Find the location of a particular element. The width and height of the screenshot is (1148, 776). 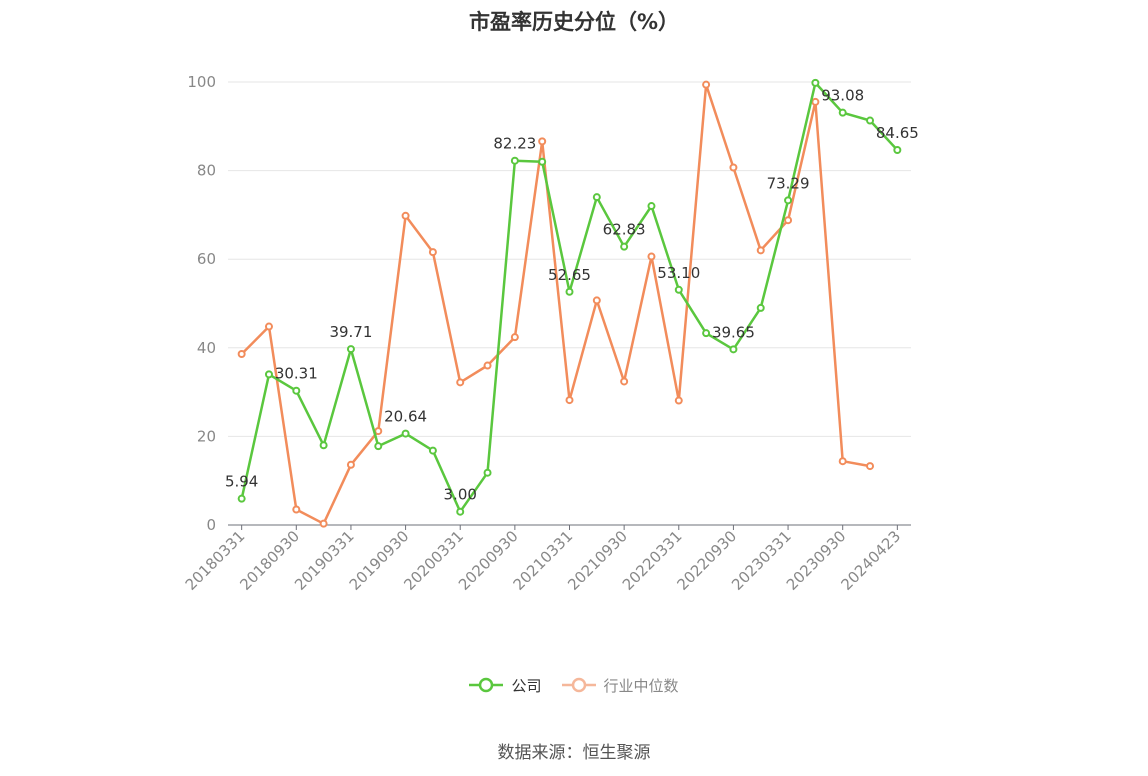

y-tick-label: 0 is located at coordinates (211, 525).